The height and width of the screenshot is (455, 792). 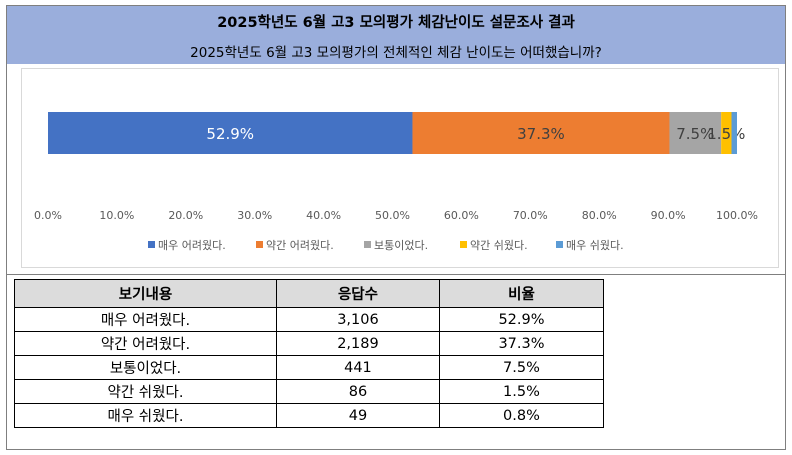 I want to click on legend-label: 매우 어려웠다., so click(x=192, y=245).